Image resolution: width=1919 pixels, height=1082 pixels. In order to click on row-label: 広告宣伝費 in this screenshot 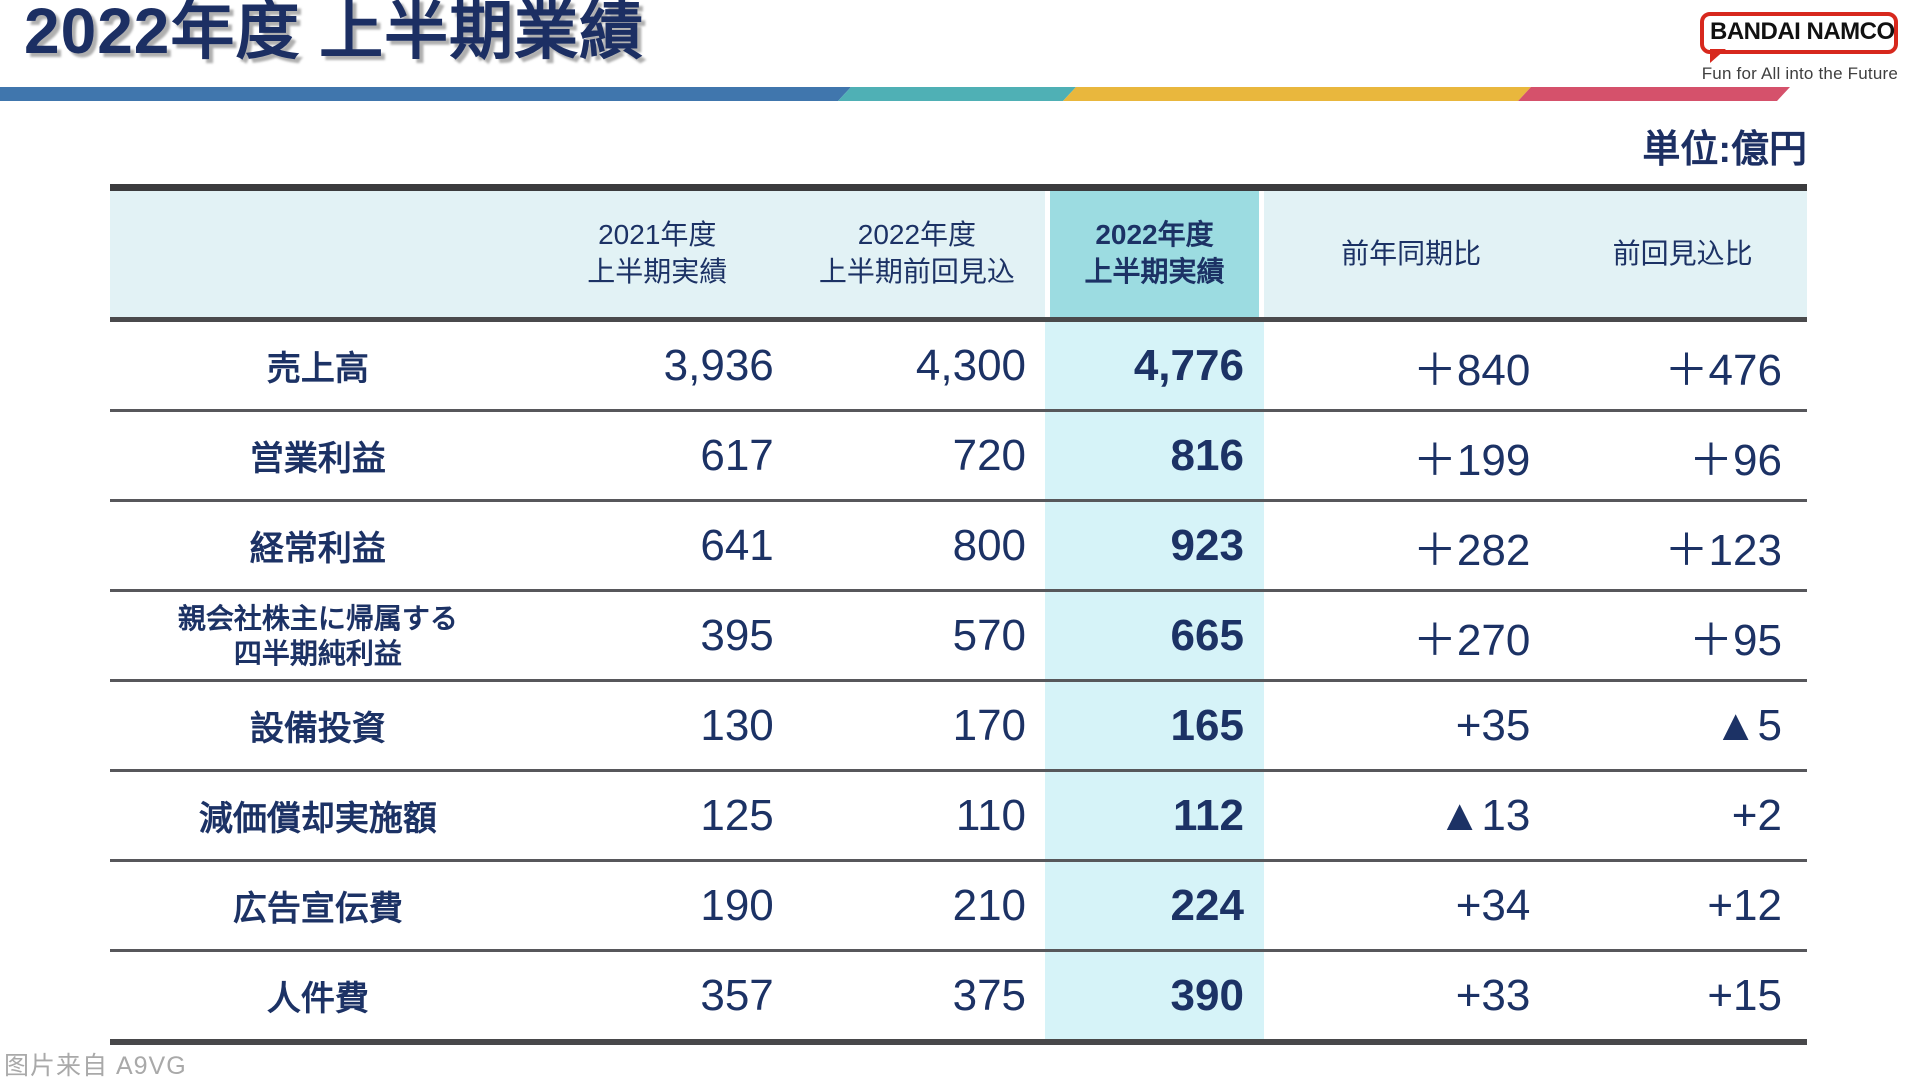, I will do `click(317, 909)`.